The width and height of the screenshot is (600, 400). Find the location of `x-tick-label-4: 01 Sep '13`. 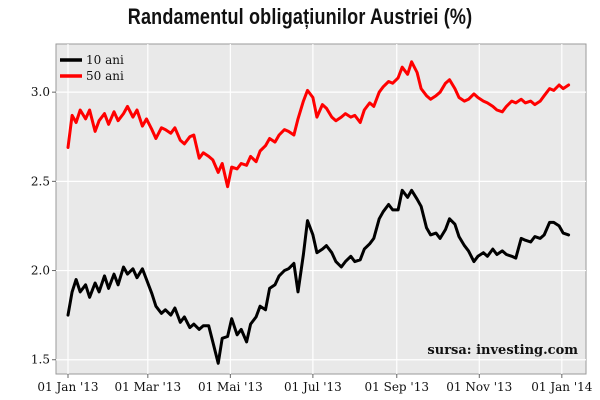

x-tick-label-4: 01 Sep '13 is located at coordinates (397, 387).